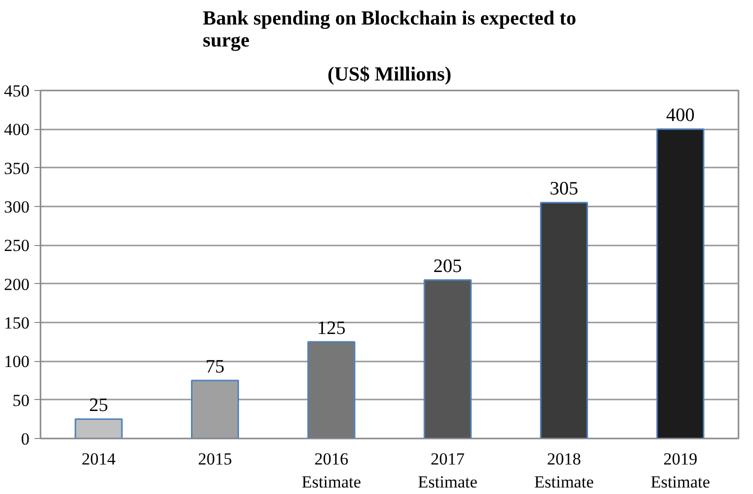 Image resolution: width=753 pixels, height=494 pixels. I want to click on y-tick-label: 300, so click(17, 207).